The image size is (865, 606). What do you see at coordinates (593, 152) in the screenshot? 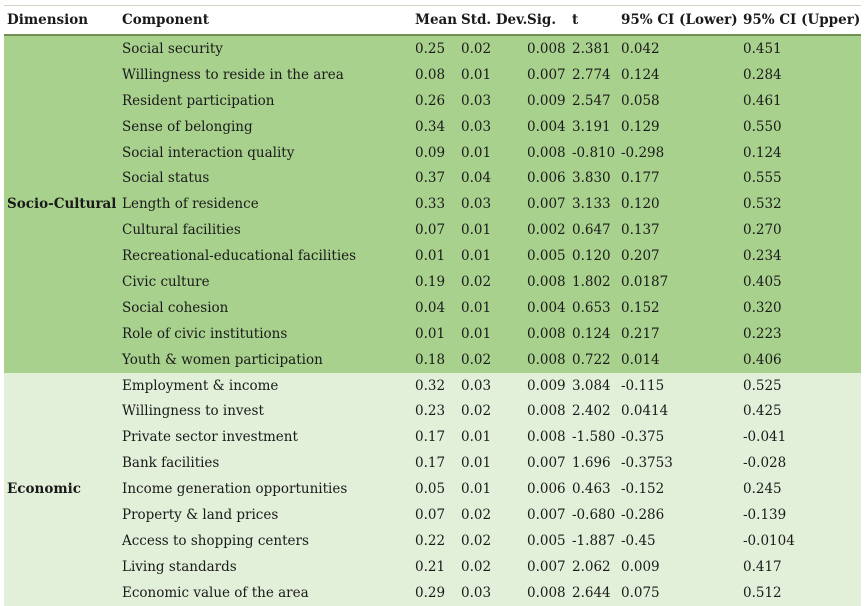
I see `t-cell: -0.810` at bounding box center [593, 152].